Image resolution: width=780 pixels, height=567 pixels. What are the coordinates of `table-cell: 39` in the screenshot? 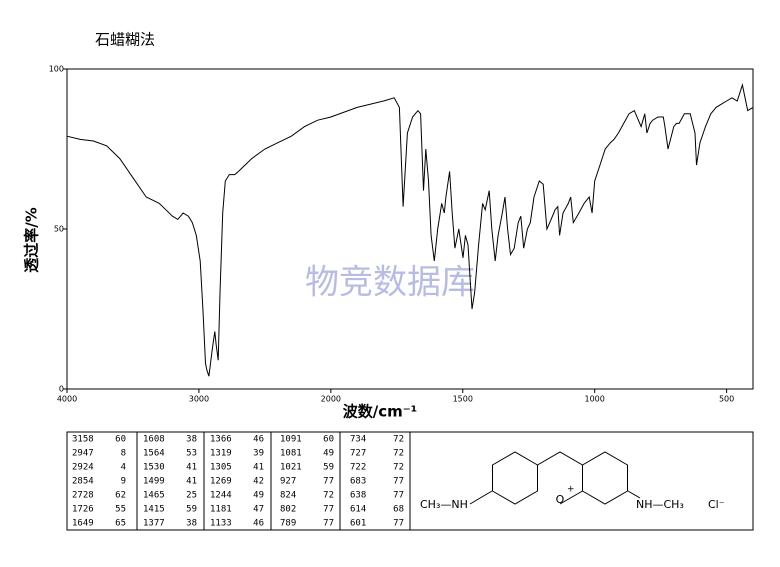 It's located at (258, 454).